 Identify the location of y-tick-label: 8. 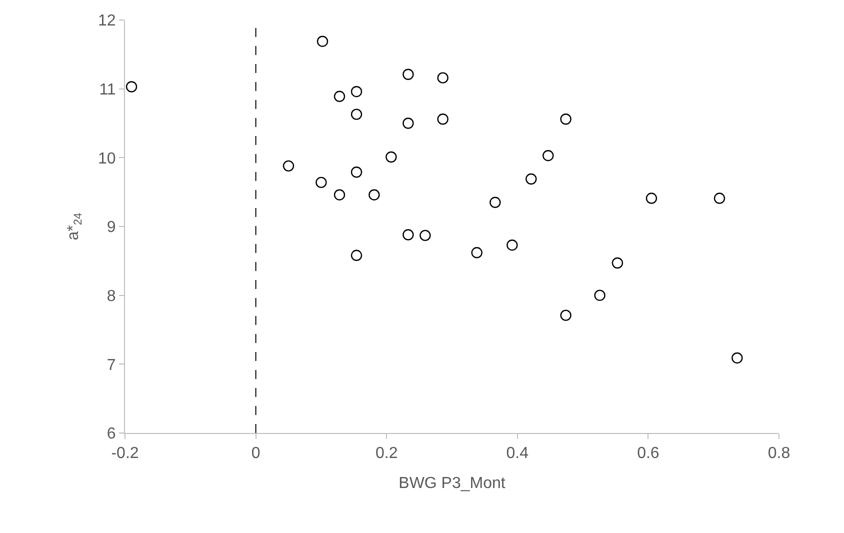
(111, 296).